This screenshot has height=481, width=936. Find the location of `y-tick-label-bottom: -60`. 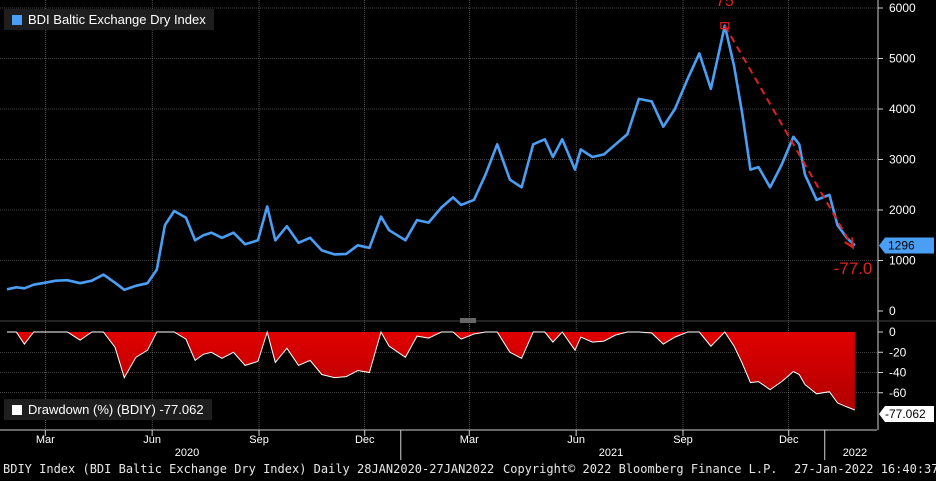

y-tick-label-bottom: -60 is located at coordinates (898, 393).